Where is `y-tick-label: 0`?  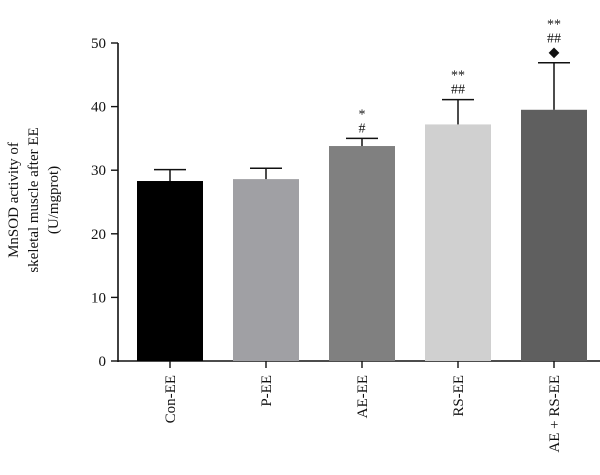
y-tick-label: 0 is located at coordinates (103, 362).